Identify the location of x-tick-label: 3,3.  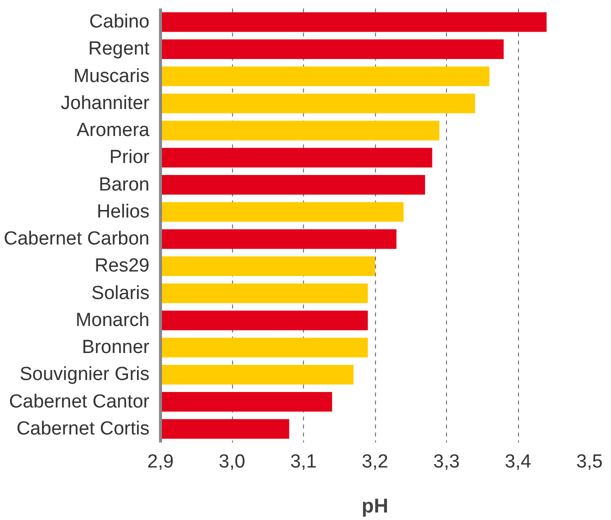
(446, 462).